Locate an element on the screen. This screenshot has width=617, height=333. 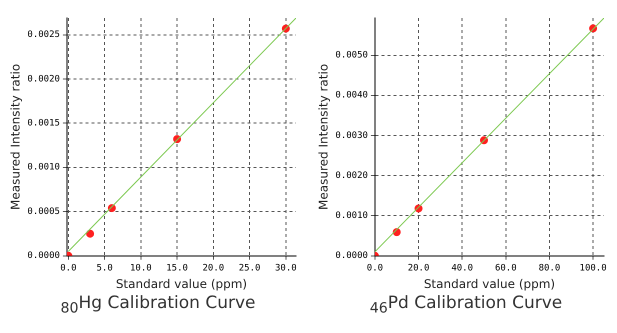
text: $_{46}$Pd Calibration Curve is located at coordinates (466, 304).